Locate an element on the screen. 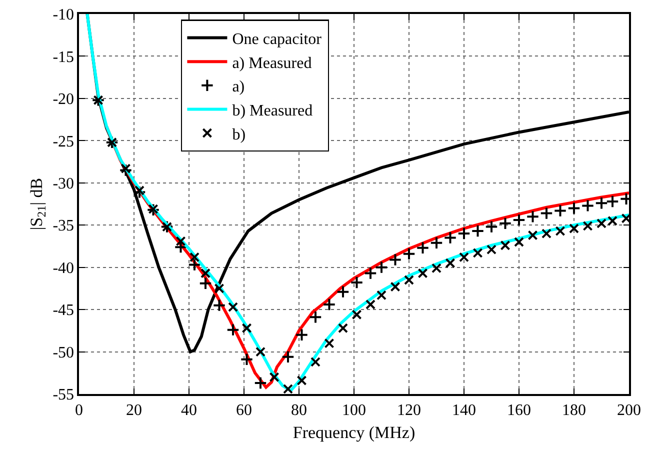  x-tick-label: 140 is located at coordinates (464, 410).